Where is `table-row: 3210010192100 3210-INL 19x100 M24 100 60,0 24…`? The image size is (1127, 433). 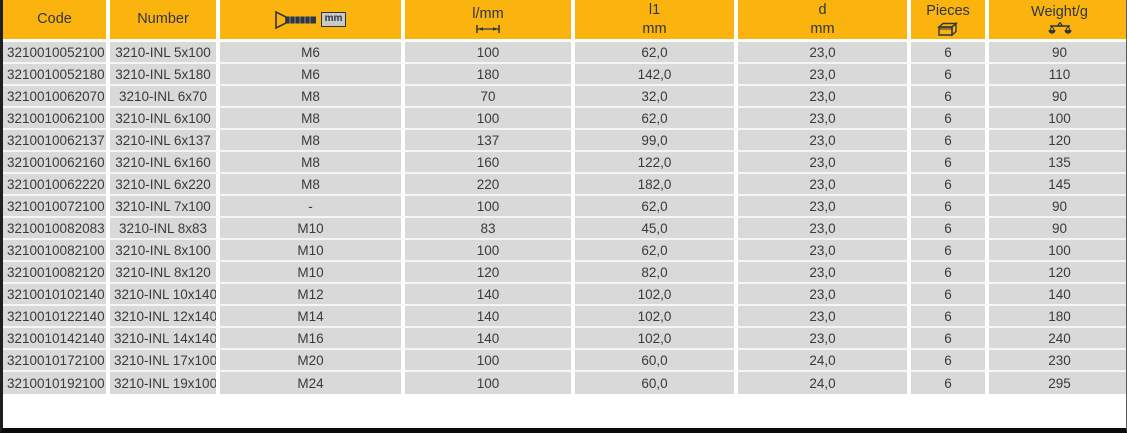 table-row: 3210010192100 3210-INL 19x100 M24 100 60,0 24… is located at coordinates (564, 383).